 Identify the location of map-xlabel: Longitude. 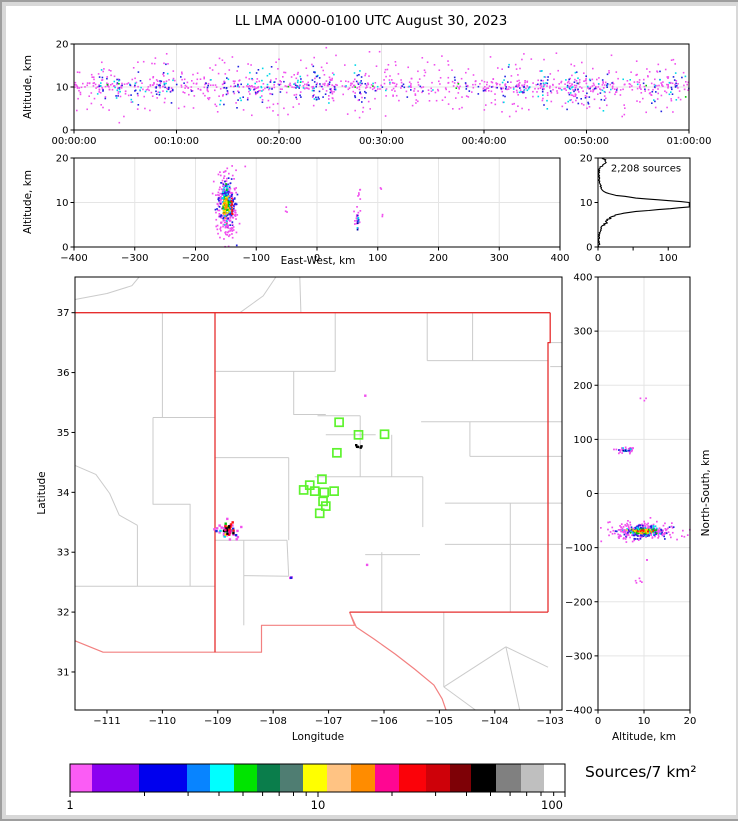
(318, 737).